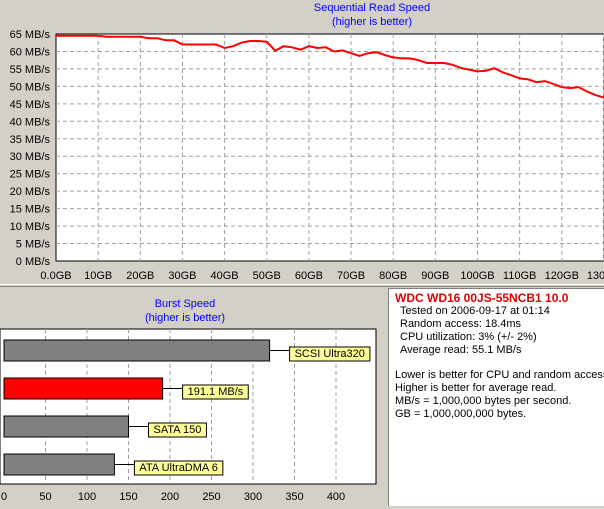 The image size is (604, 509). Describe the element at coordinates (30, 227) in the screenshot. I see `y-tick-label: 10 MB/s` at that location.